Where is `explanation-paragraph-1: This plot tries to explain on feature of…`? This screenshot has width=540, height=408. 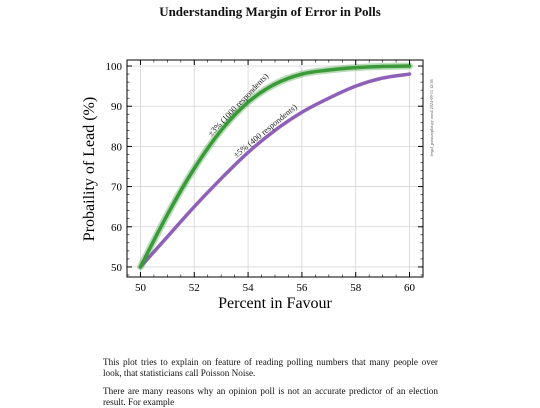 explanation-paragraph-1: This plot tries to explain on feature of… is located at coordinates (270, 367).